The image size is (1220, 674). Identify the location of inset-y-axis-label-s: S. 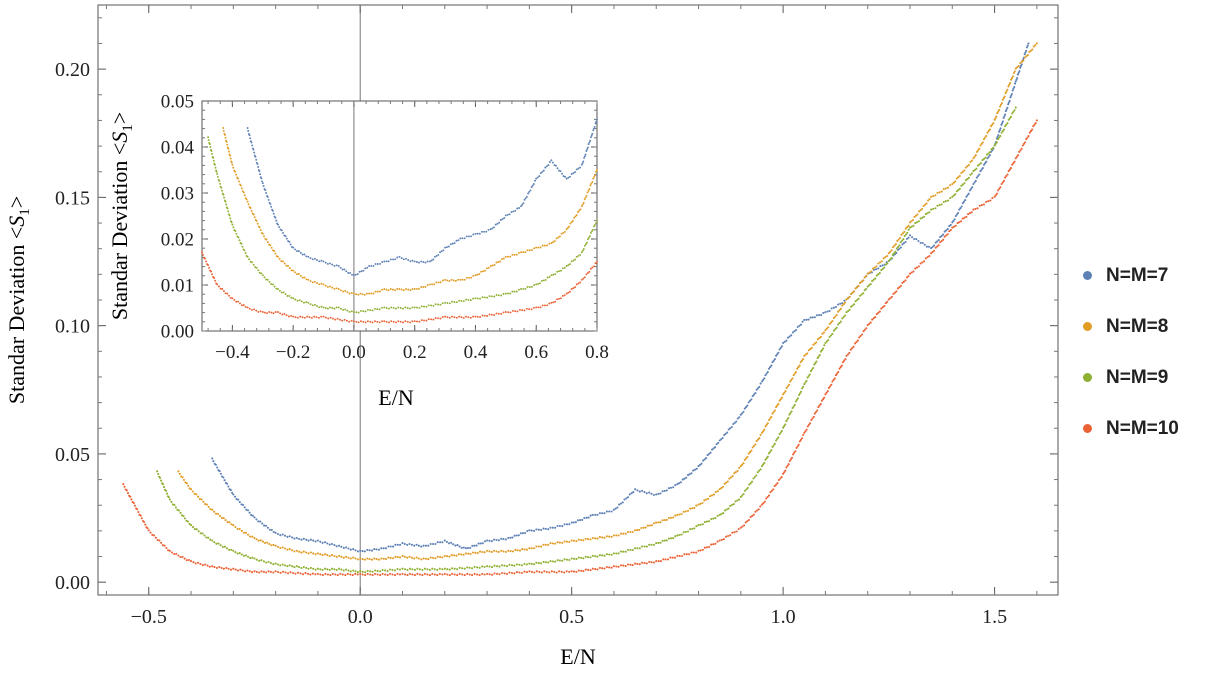
(119, 137).